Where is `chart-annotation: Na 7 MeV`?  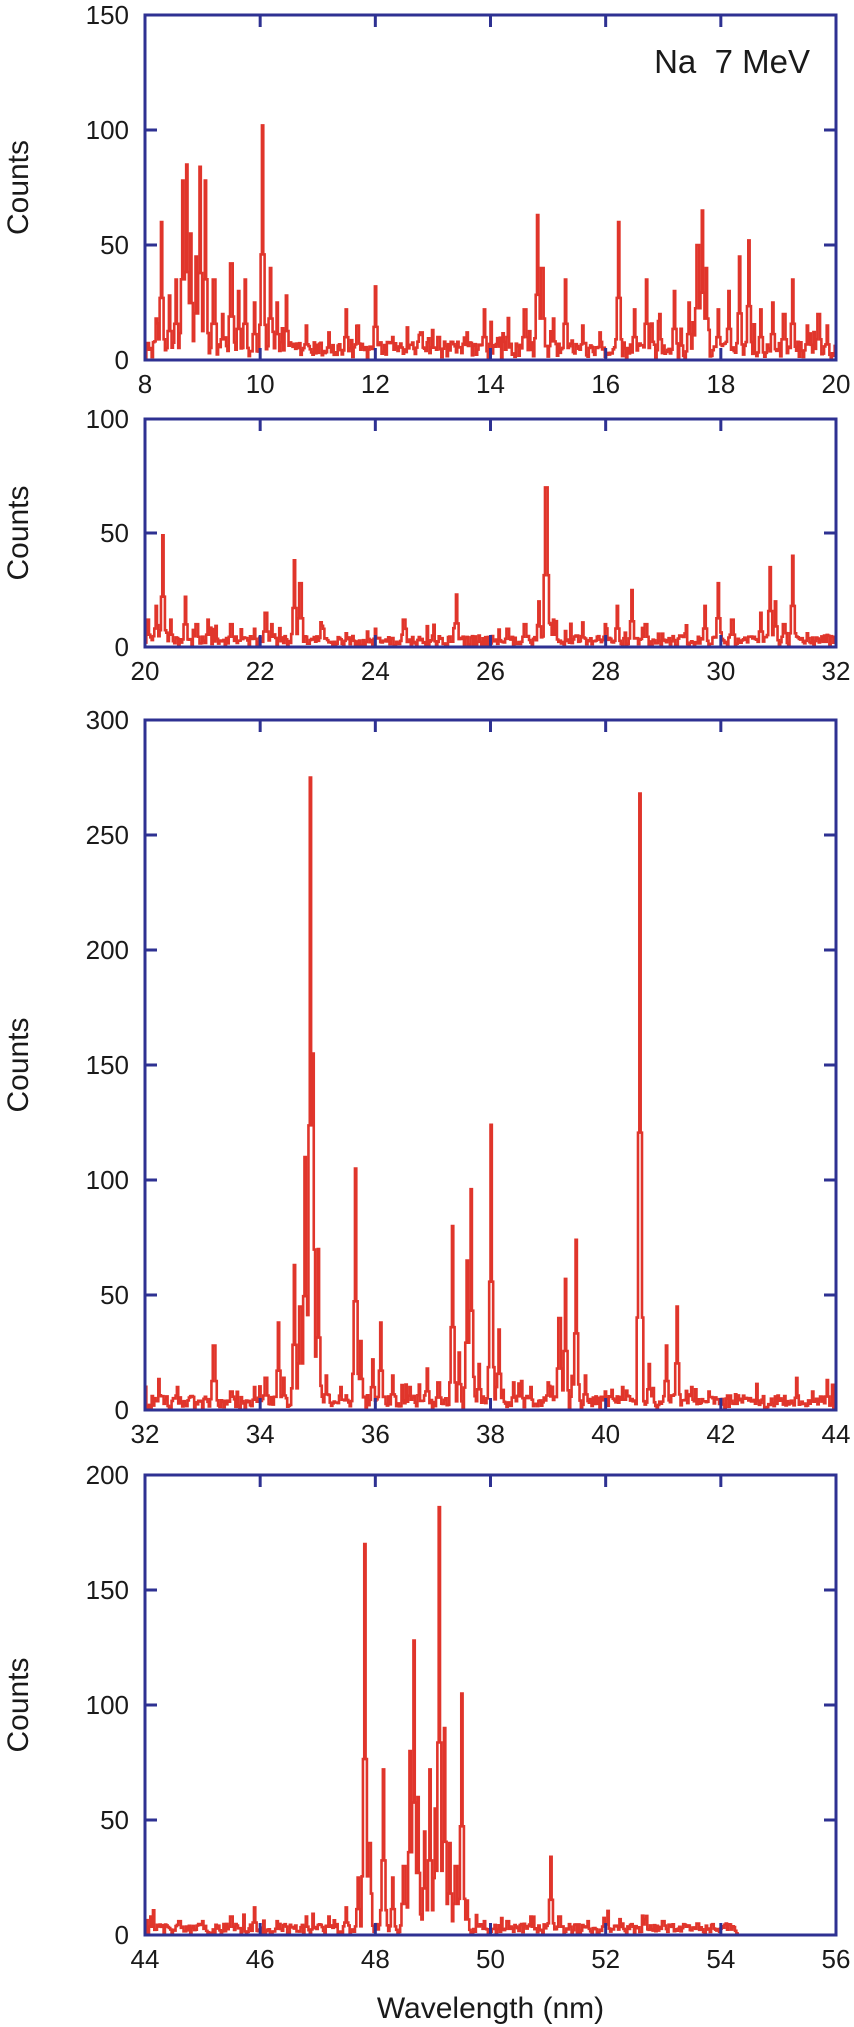 chart-annotation: Na 7 MeV is located at coordinates (732, 61).